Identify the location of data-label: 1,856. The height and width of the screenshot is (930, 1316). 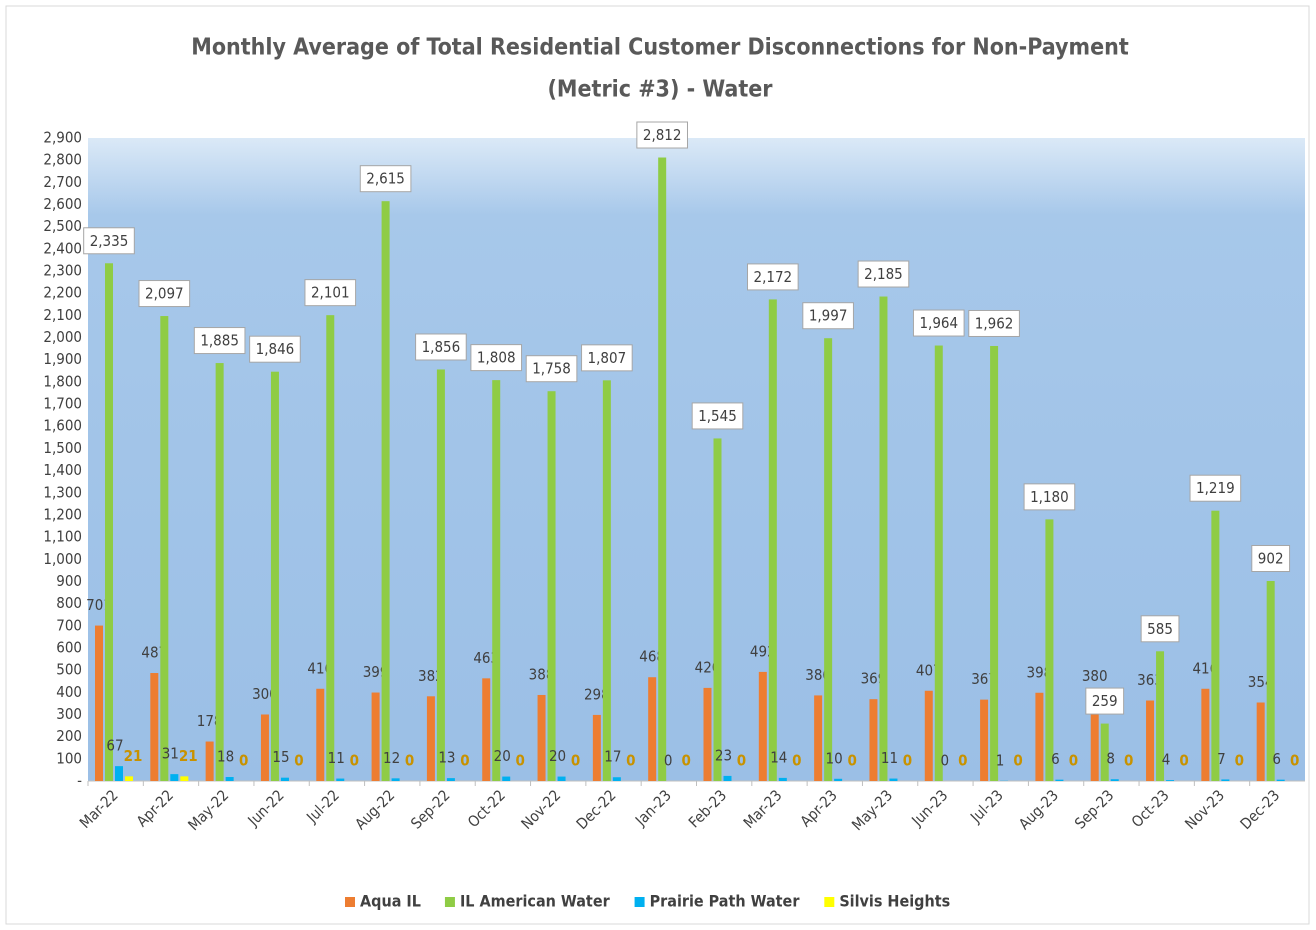
(441, 347).